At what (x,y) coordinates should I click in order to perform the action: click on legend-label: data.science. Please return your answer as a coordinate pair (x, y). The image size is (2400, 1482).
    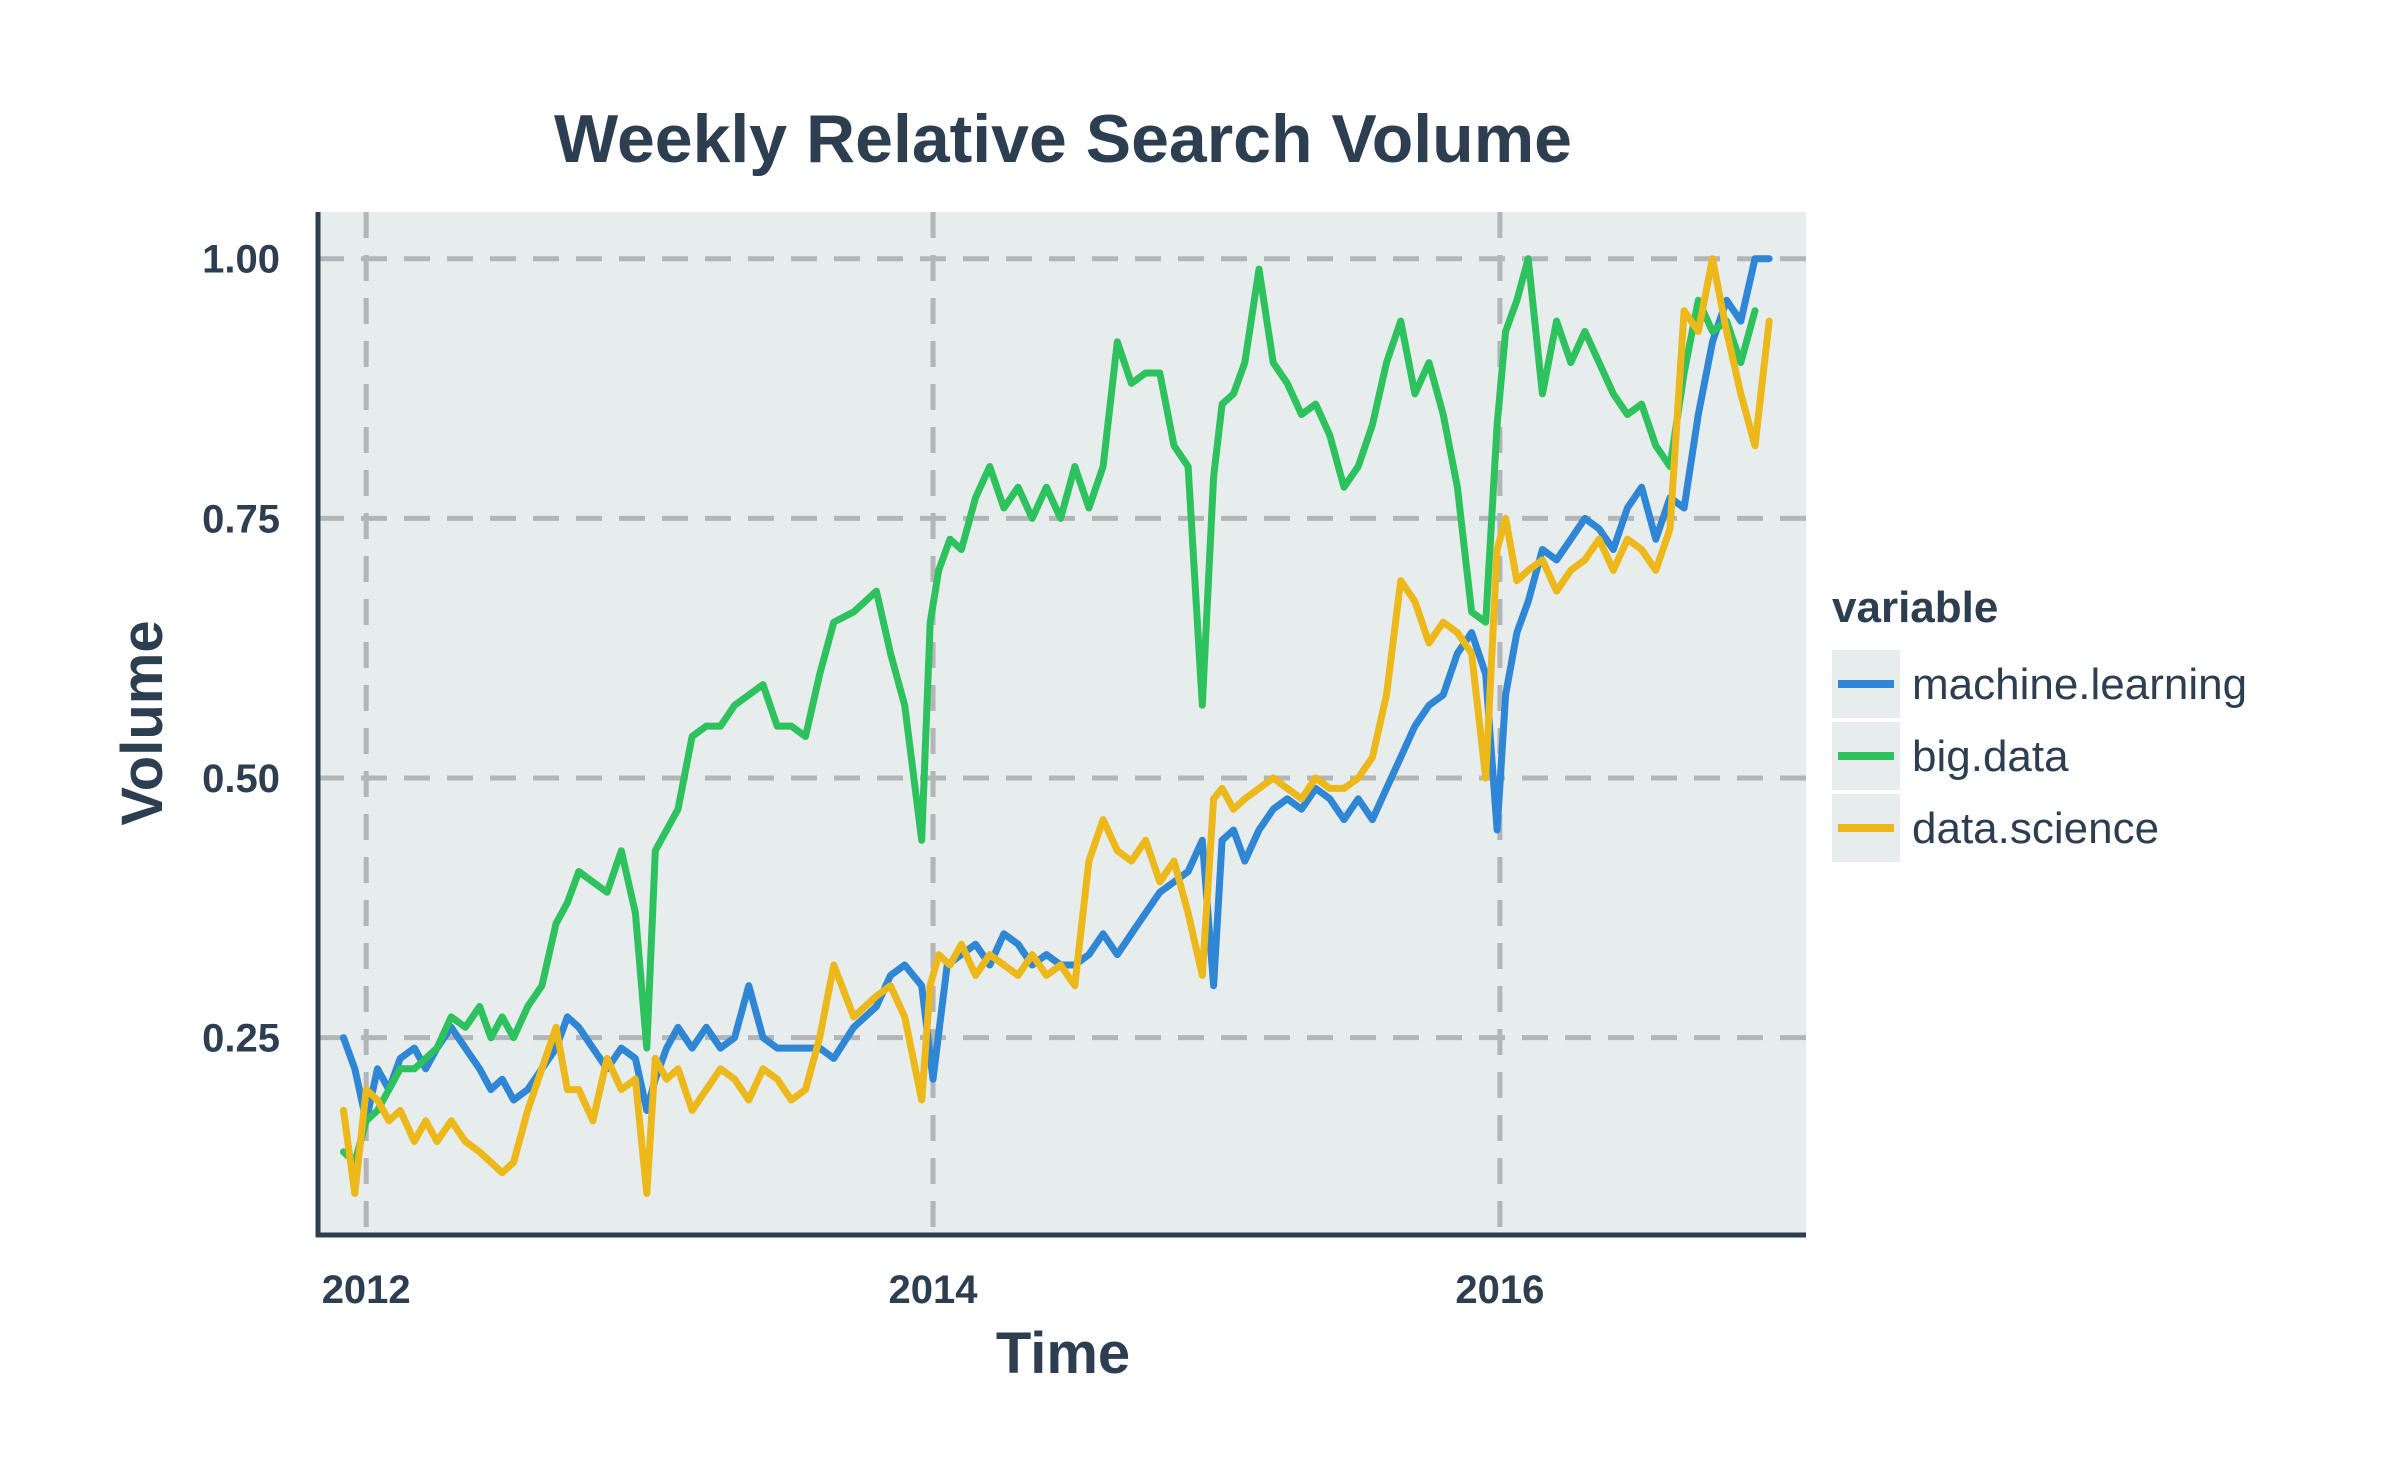
    Looking at the image, I should click on (2035, 828).